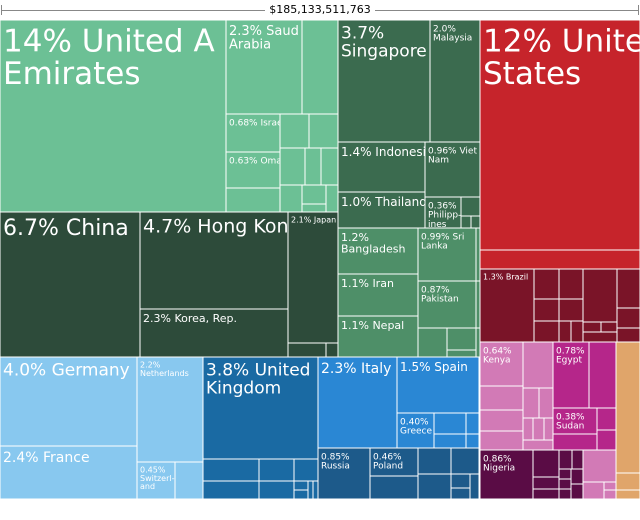 The width and height of the screenshot is (640, 520). I want to click on tile-thailand: 1.0% Thailand, so click(382, 210).